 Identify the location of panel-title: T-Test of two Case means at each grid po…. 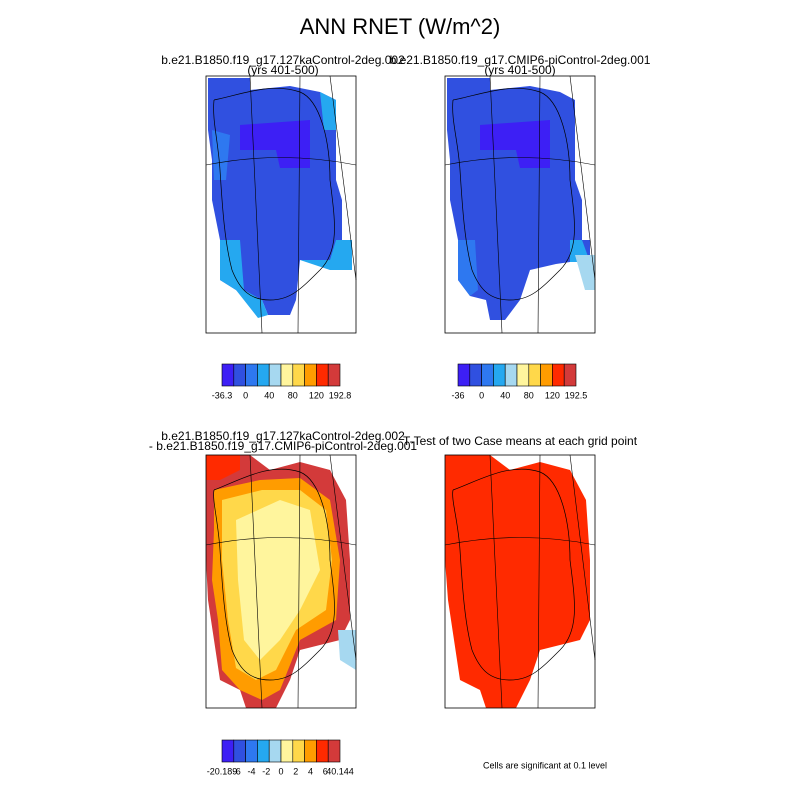
(520, 441).